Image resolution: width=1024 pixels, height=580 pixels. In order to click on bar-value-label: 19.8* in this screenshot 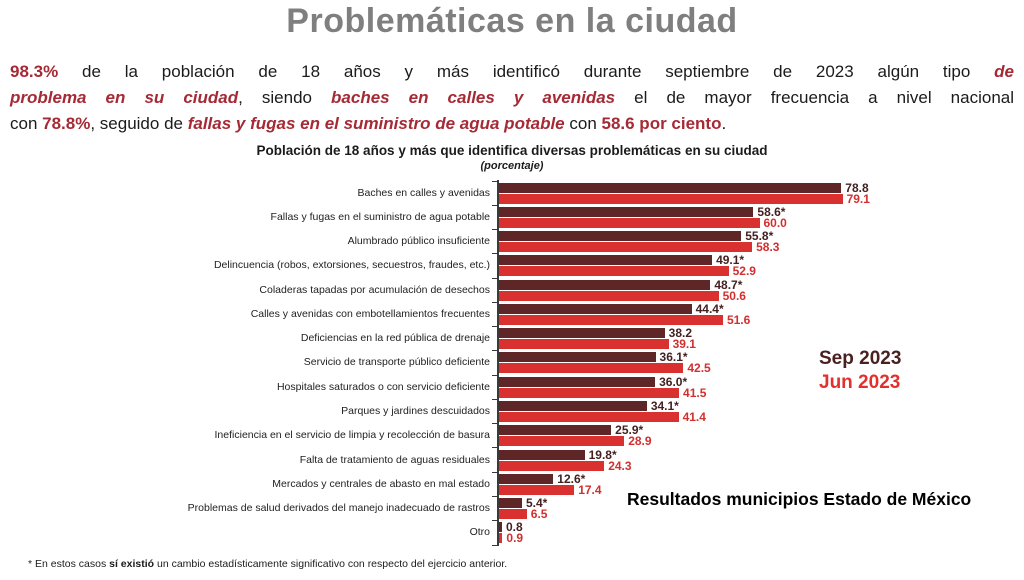, I will do `click(602, 454)`.